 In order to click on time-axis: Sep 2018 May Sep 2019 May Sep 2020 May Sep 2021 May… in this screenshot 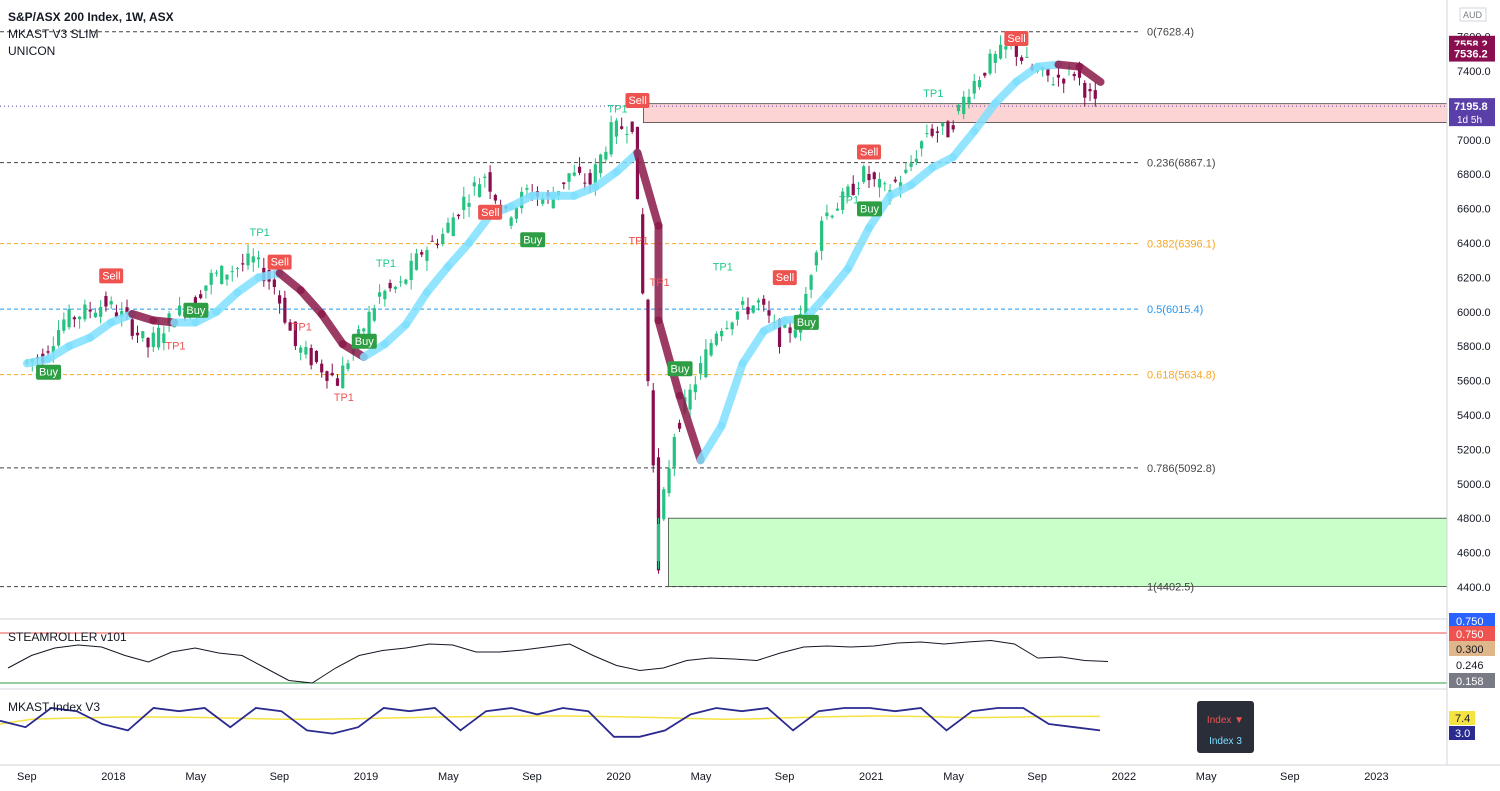, I will do `click(750, 773)`.